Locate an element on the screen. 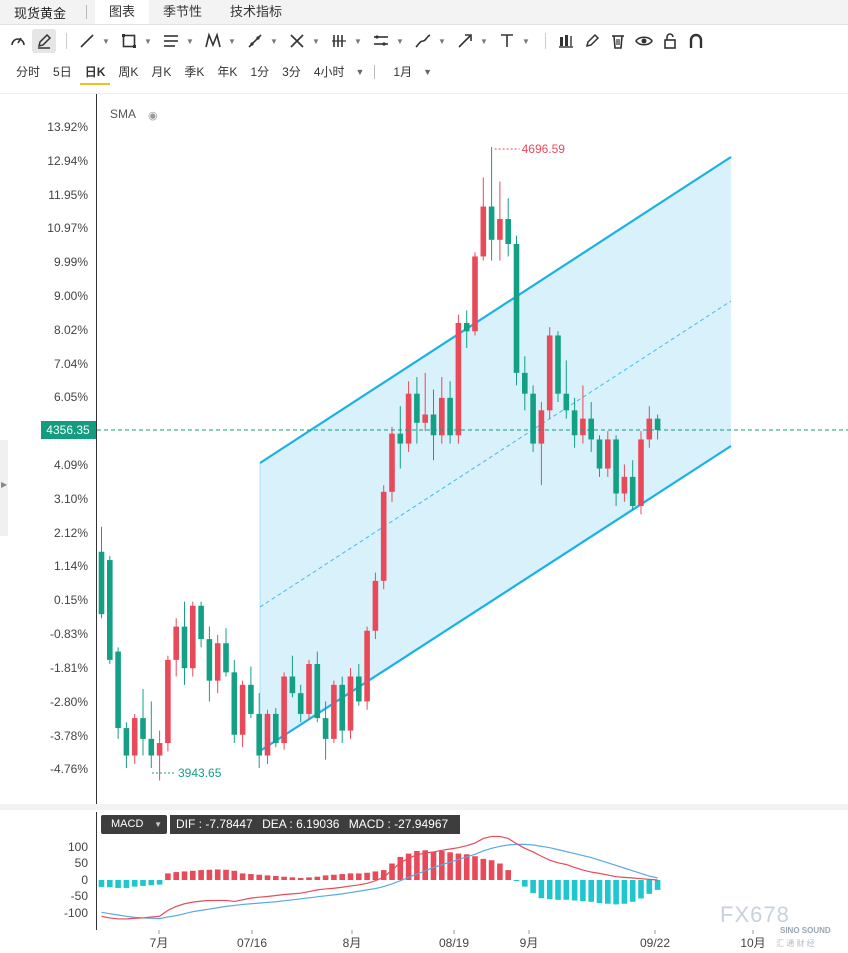 The image size is (848, 953). period-intraday: 分时 is located at coordinates (28, 72).